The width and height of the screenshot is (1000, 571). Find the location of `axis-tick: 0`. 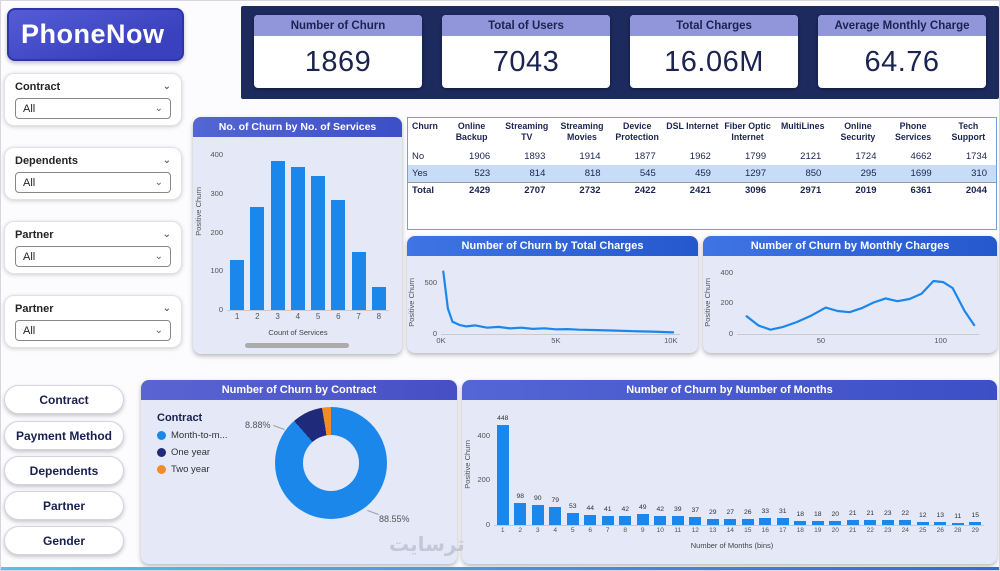

axis-tick: 0 is located at coordinates (487, 524).